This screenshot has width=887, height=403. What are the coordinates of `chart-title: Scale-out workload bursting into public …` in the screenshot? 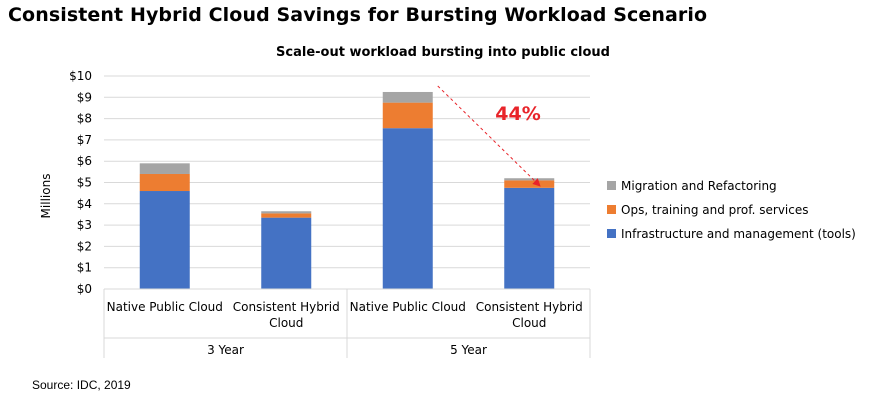 It's located at (443, 52).